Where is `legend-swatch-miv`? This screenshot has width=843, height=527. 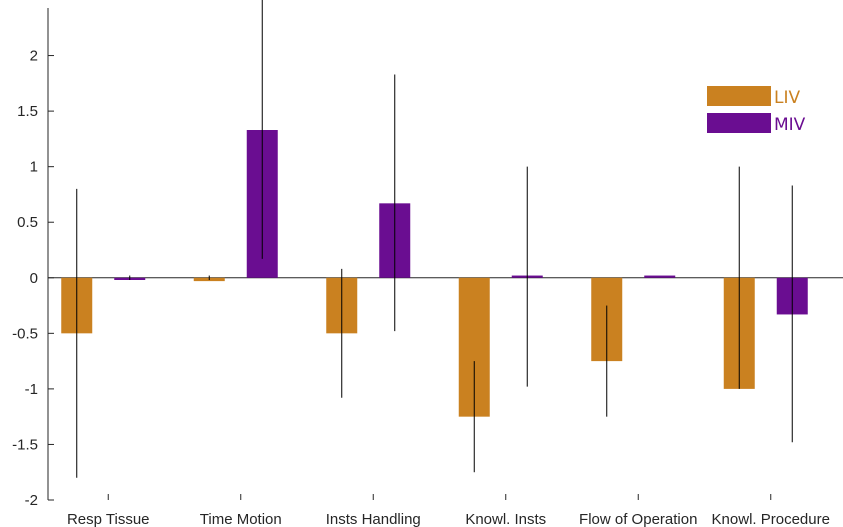 legend-swatch-miv is located at coordinates (739, 123).